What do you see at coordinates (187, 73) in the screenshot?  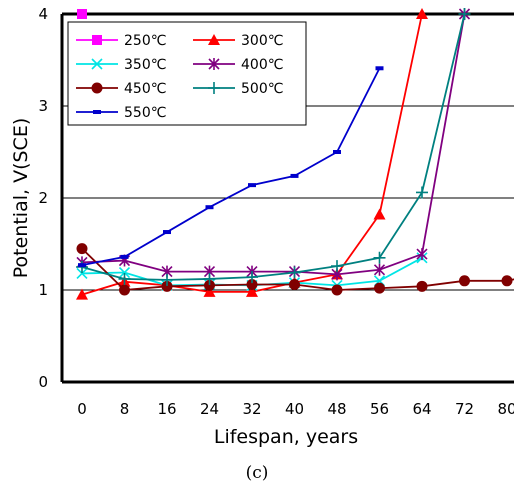 I see `legend: 250℃ 300℃ 350℃ 400℃ 450℃ 500℃ 550℃` at bounding box center [187, 73].